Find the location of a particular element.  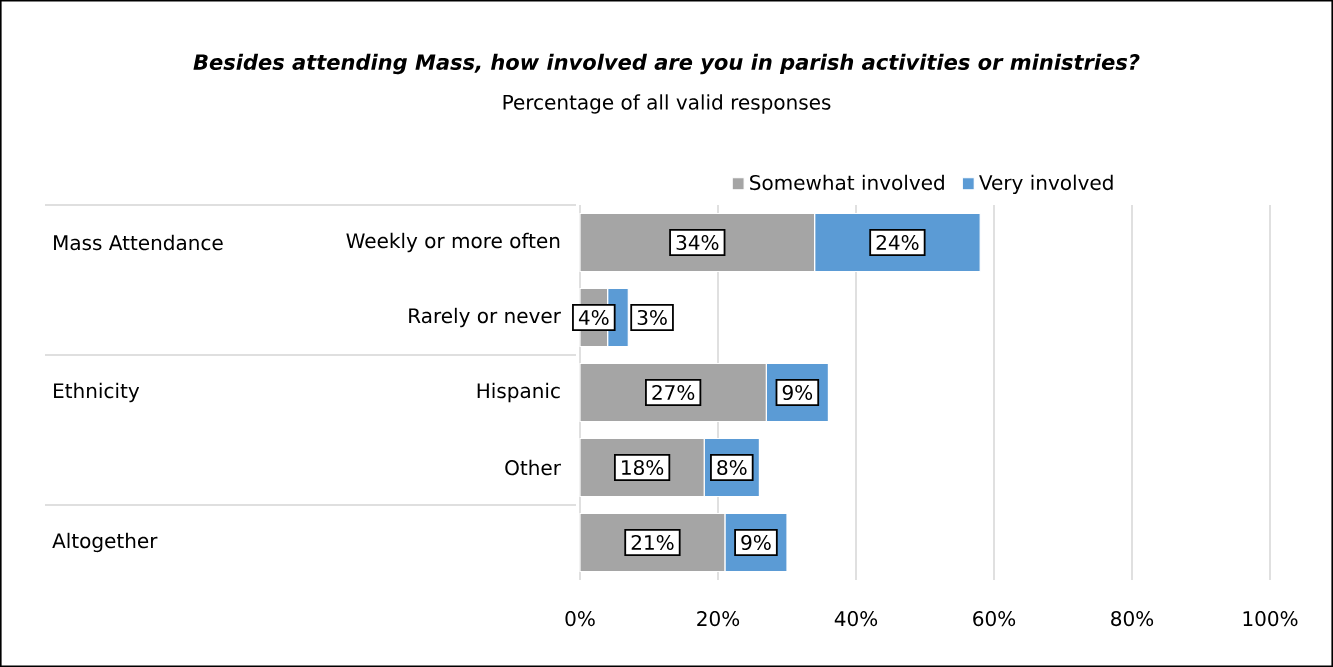

x-tick-label: 60% is located at coordinates (994, 619).